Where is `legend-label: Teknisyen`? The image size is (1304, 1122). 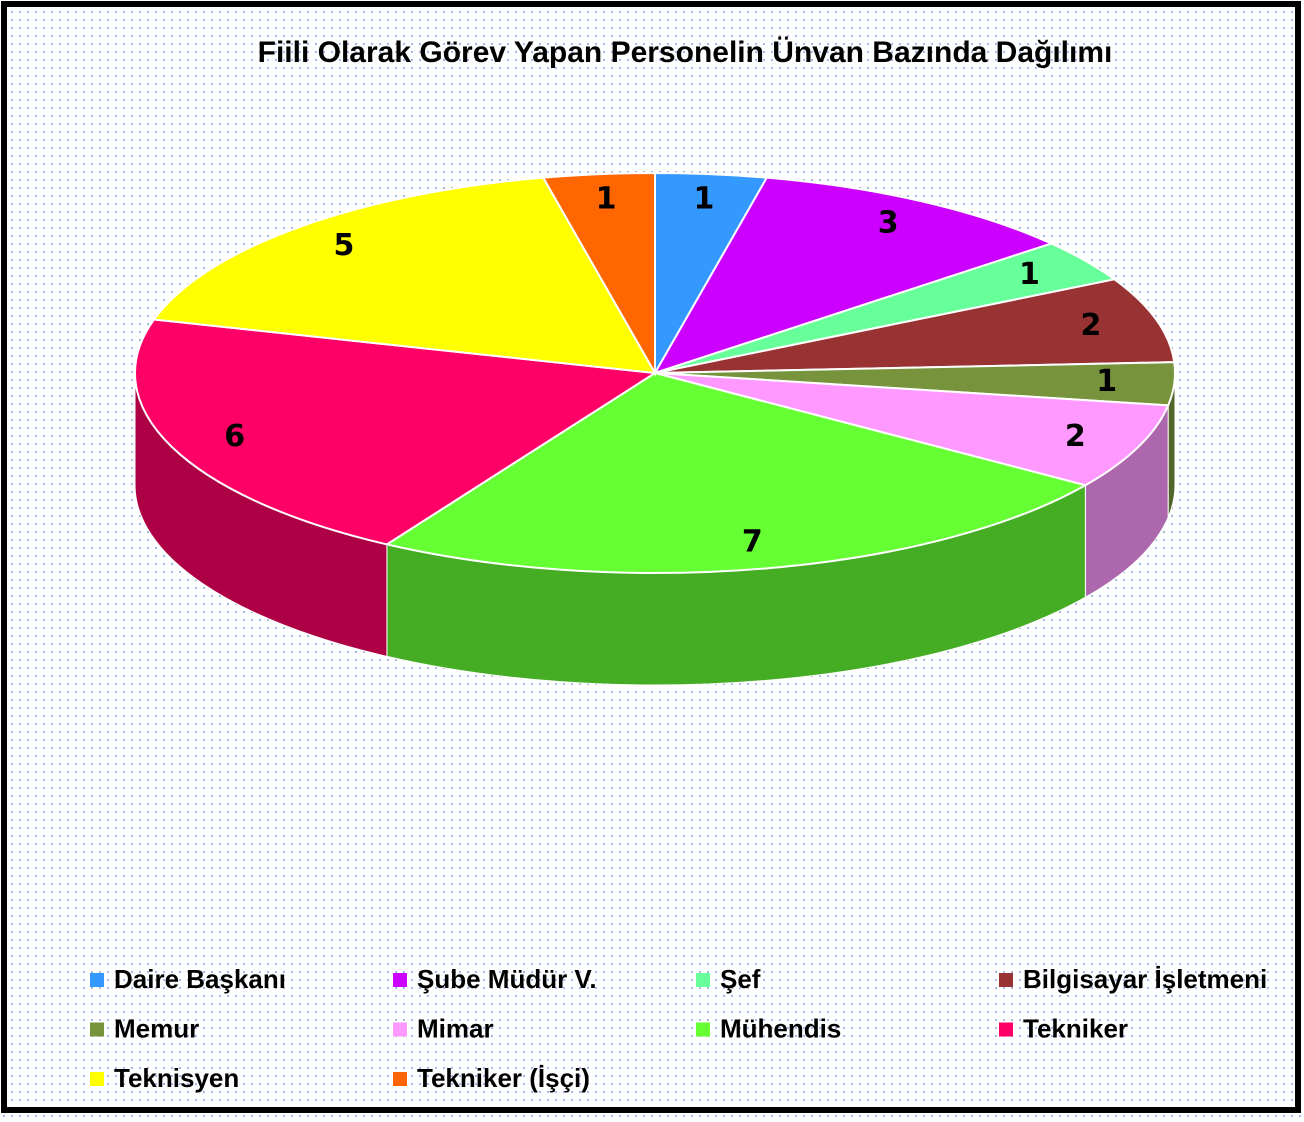 legend-label: Teknisyen is located at coordinates (176, 1078).